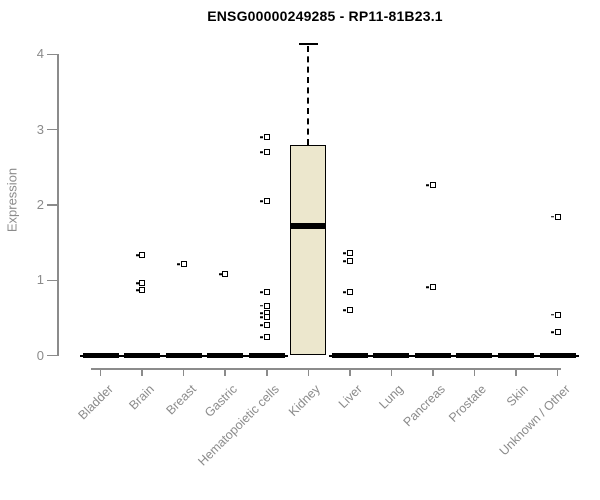  Describe the element at coordinates (58, 205) in the screenshot. I see `y-axis-line` at that location.